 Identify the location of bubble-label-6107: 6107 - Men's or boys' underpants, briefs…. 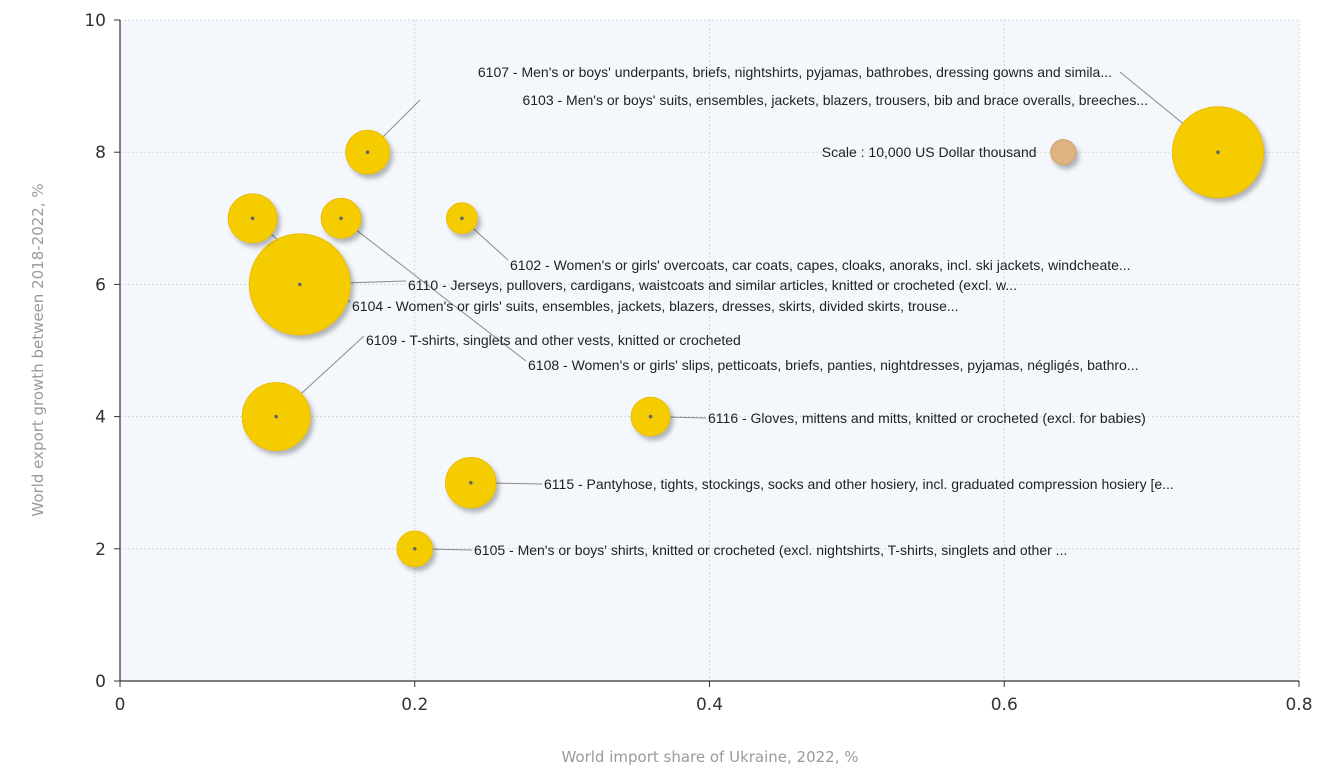
(795, 72).